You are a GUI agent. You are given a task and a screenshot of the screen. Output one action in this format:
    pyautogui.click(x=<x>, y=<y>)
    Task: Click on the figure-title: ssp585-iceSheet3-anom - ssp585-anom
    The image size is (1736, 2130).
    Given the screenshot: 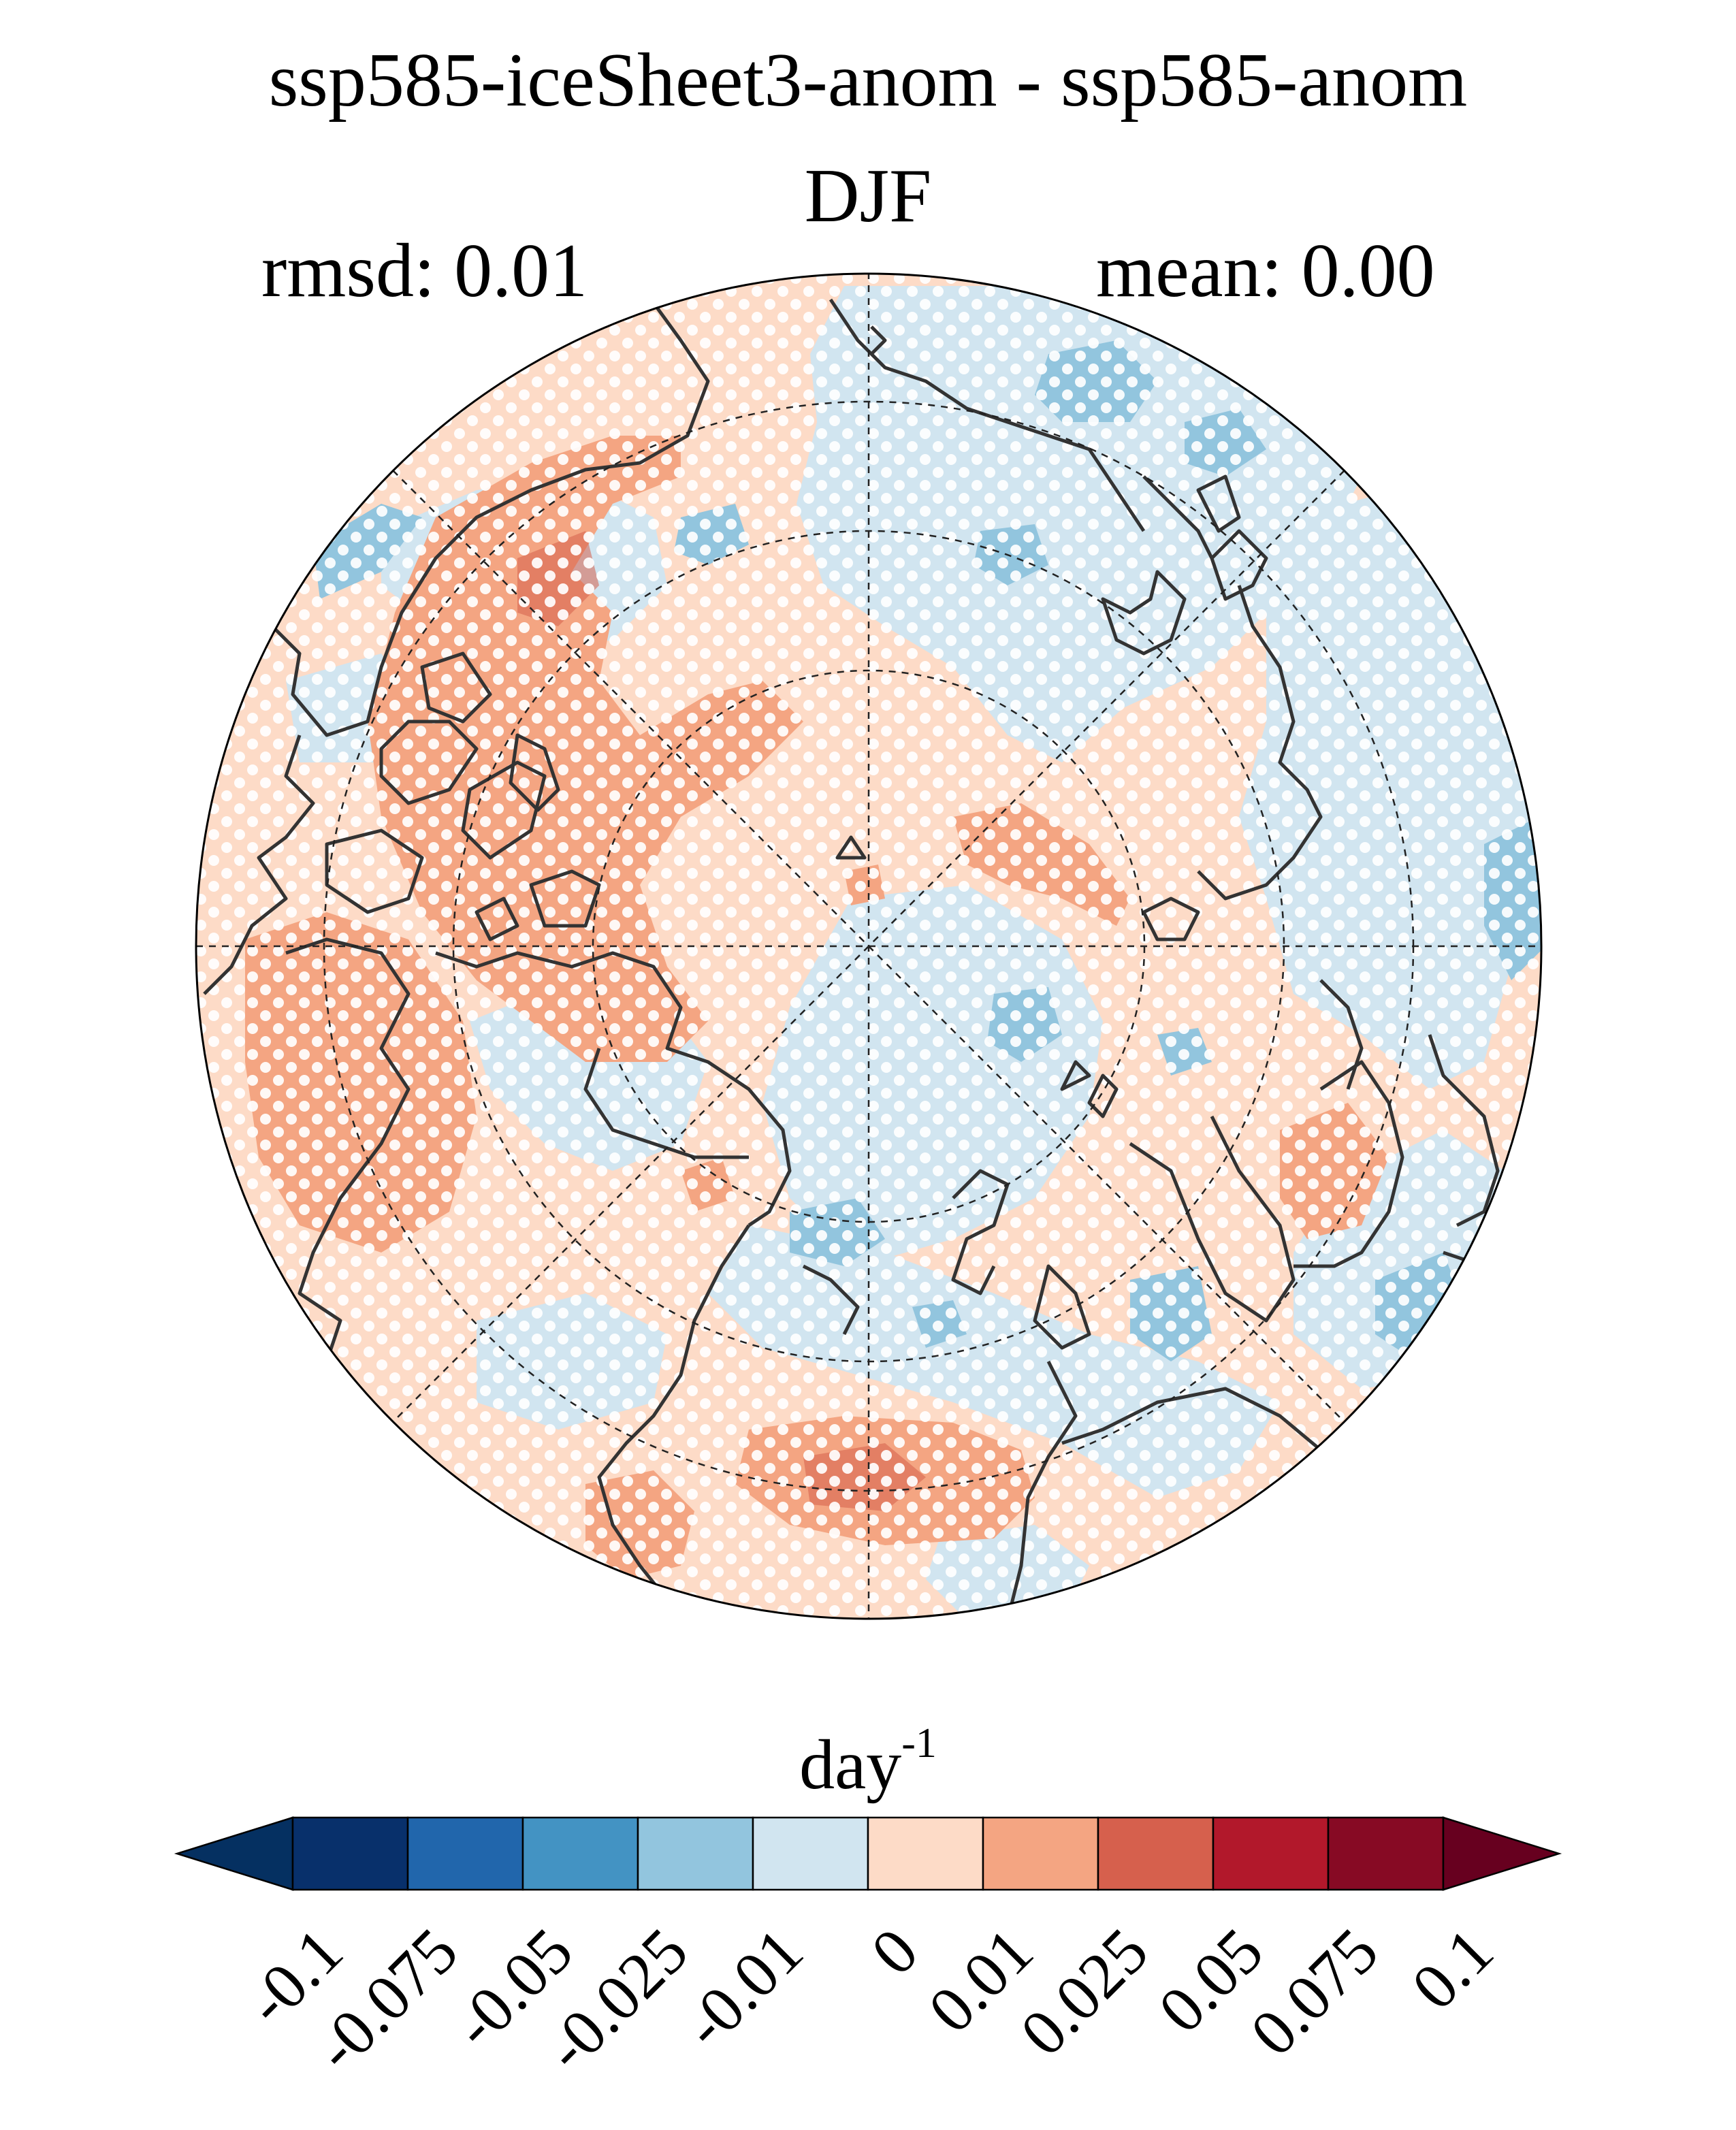 What is the action you would take?
    pyautogui.click(x=868, y=80)
    